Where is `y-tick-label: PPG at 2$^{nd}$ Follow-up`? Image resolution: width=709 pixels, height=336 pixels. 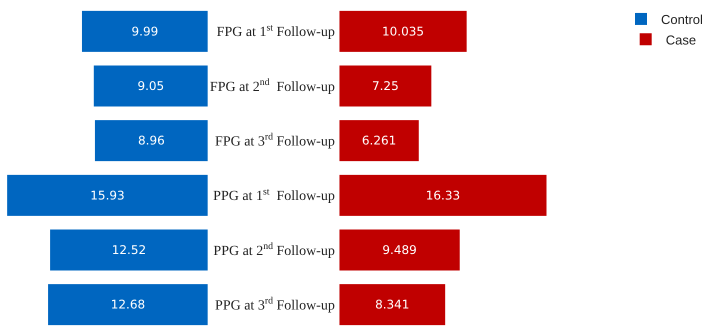 y-tick-label: PPG at 2$^{nd}$ Follow-up is located at coordinates (274, 250).